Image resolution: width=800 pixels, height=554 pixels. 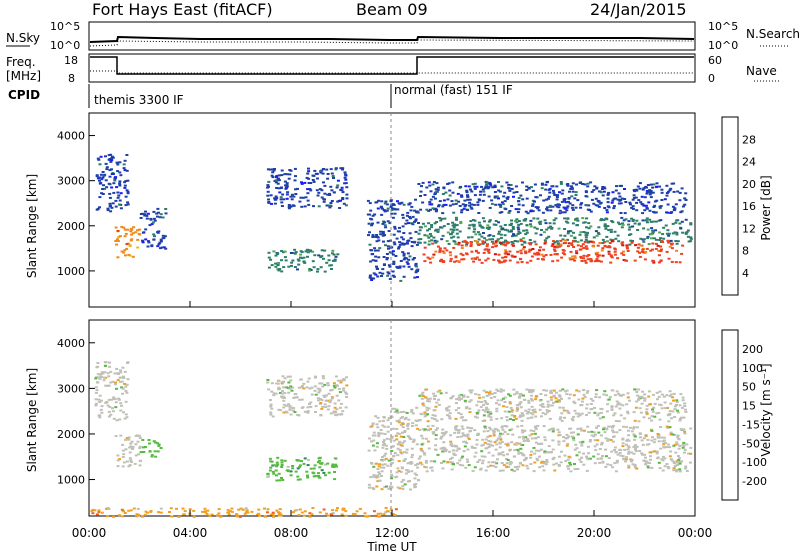 I want to click on velocity-colorbar-frame, so click(x=730, y=415).